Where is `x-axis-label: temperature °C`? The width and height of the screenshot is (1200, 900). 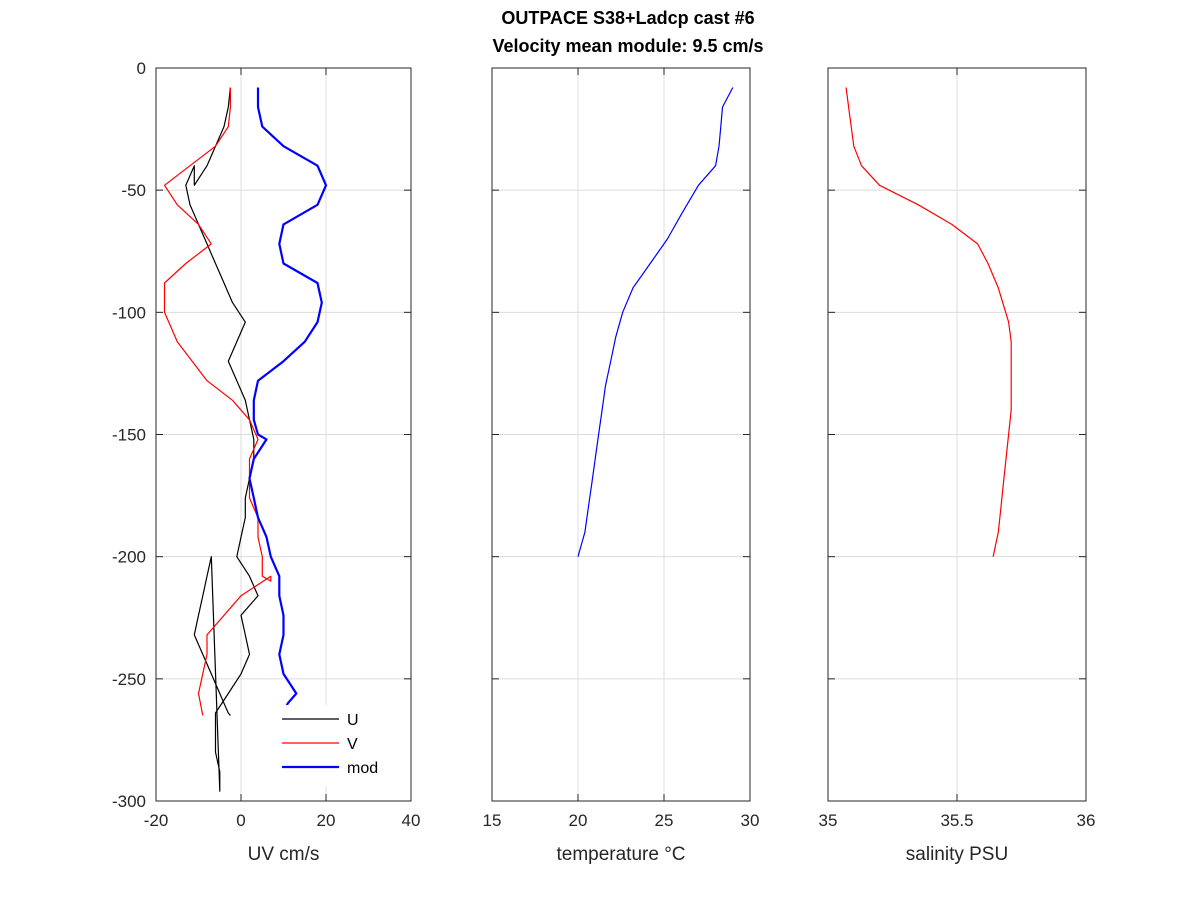
x-axis-label: temperature °C is located at coordinates (620, 854).